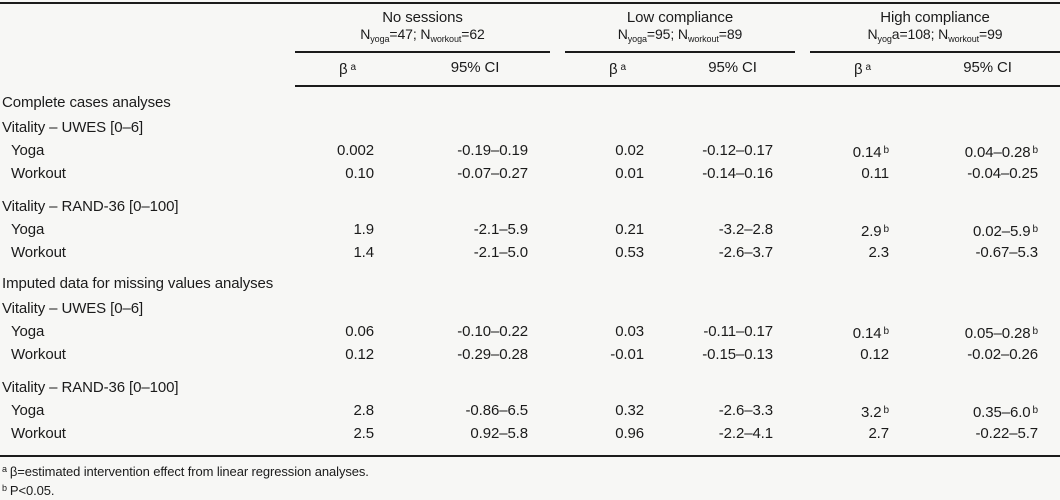 The height and width of the screenshot is (500, 1060). I want to click on ci-range: -0.10–0.22, so click(492, 331).